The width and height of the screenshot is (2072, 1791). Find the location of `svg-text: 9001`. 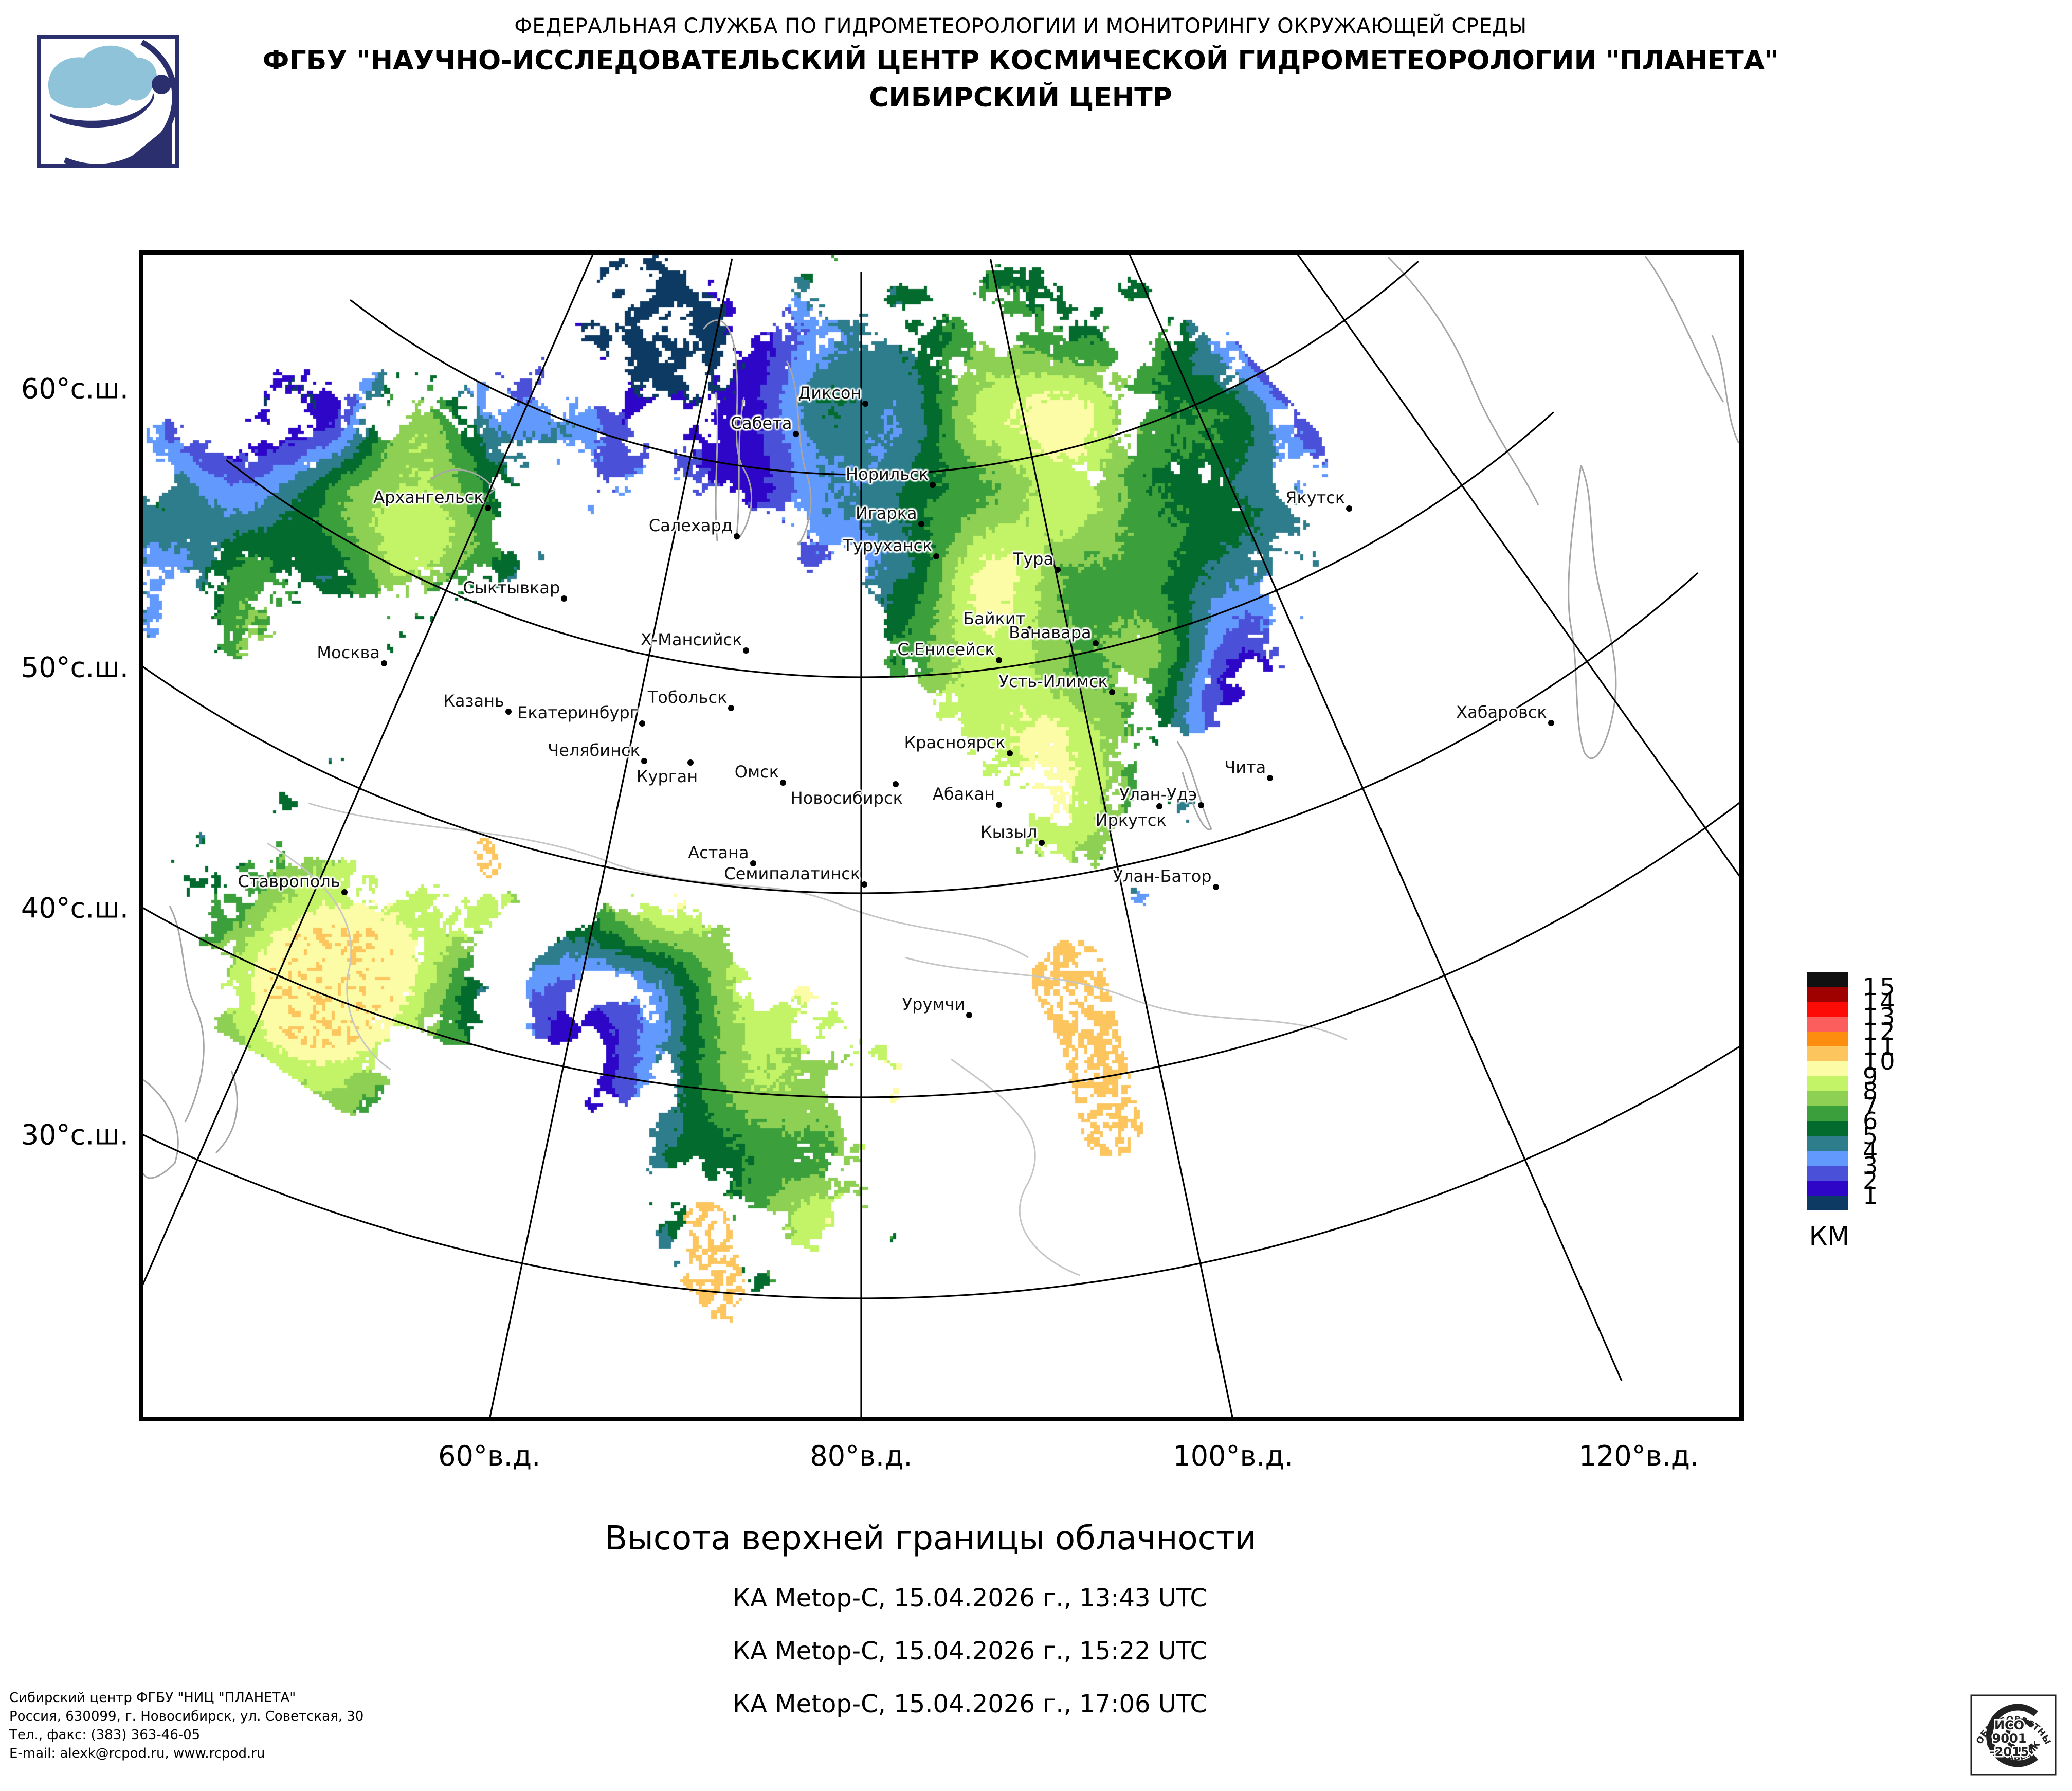

svg-text: 9001 is located at coordinates (2009, 1738).